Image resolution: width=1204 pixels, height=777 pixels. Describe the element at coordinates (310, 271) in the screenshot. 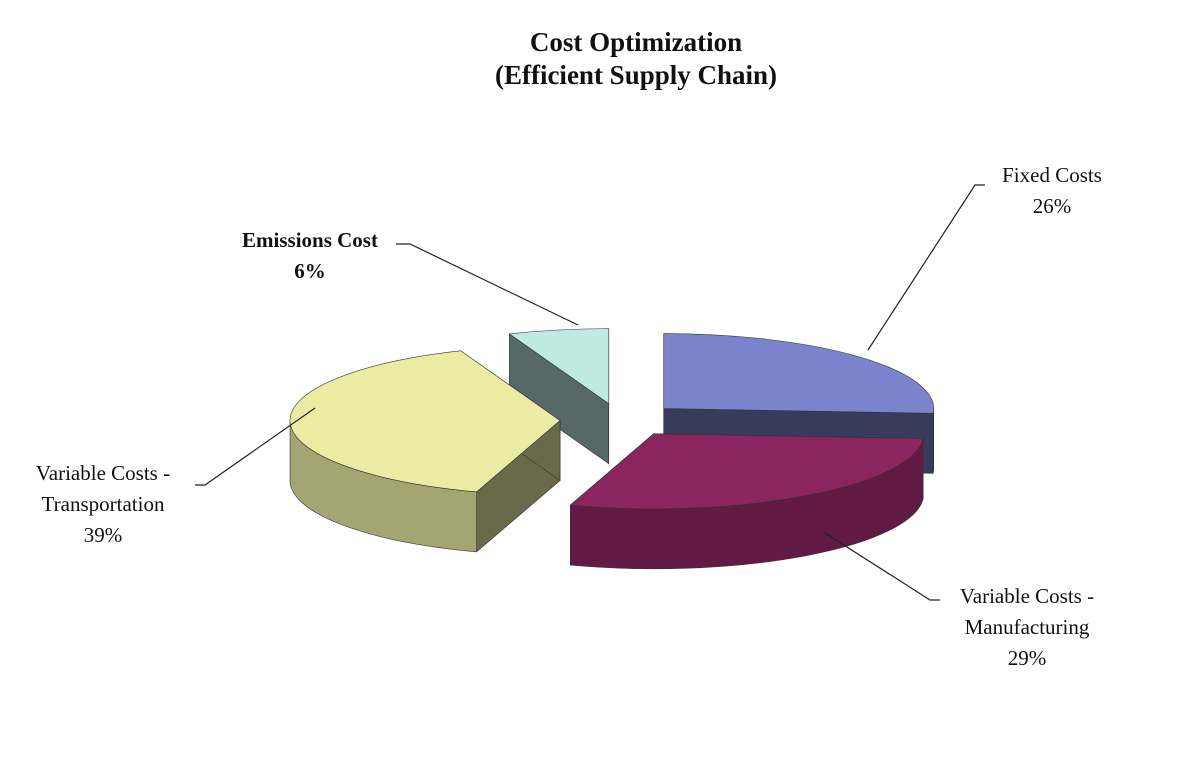

I see `value-label: 6%` at that location.